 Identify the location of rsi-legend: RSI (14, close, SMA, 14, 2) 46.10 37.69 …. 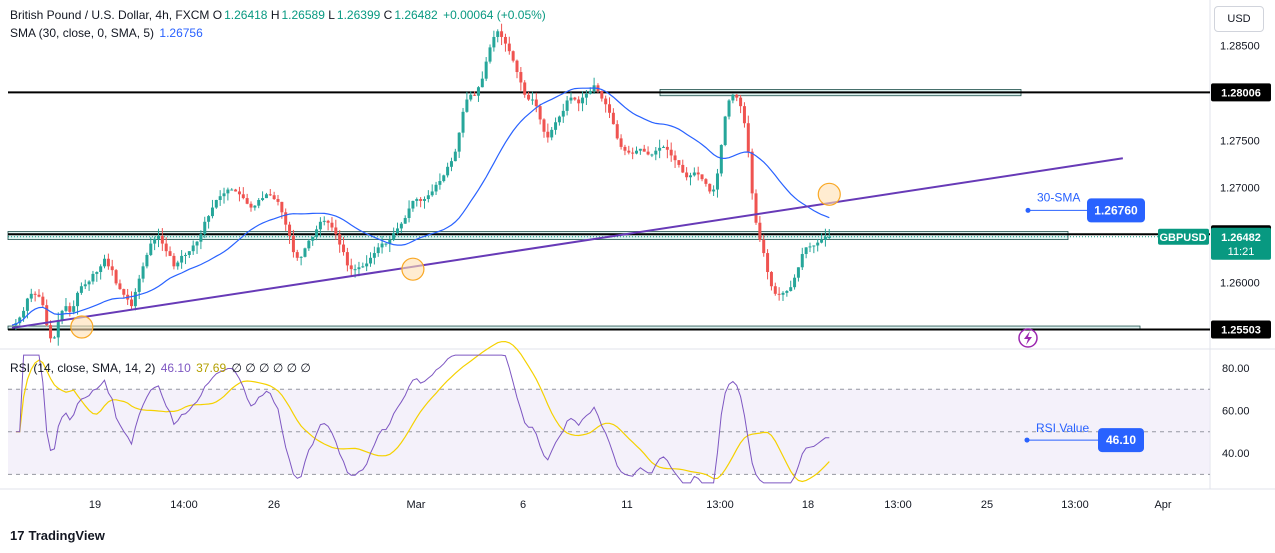
(160, 368).